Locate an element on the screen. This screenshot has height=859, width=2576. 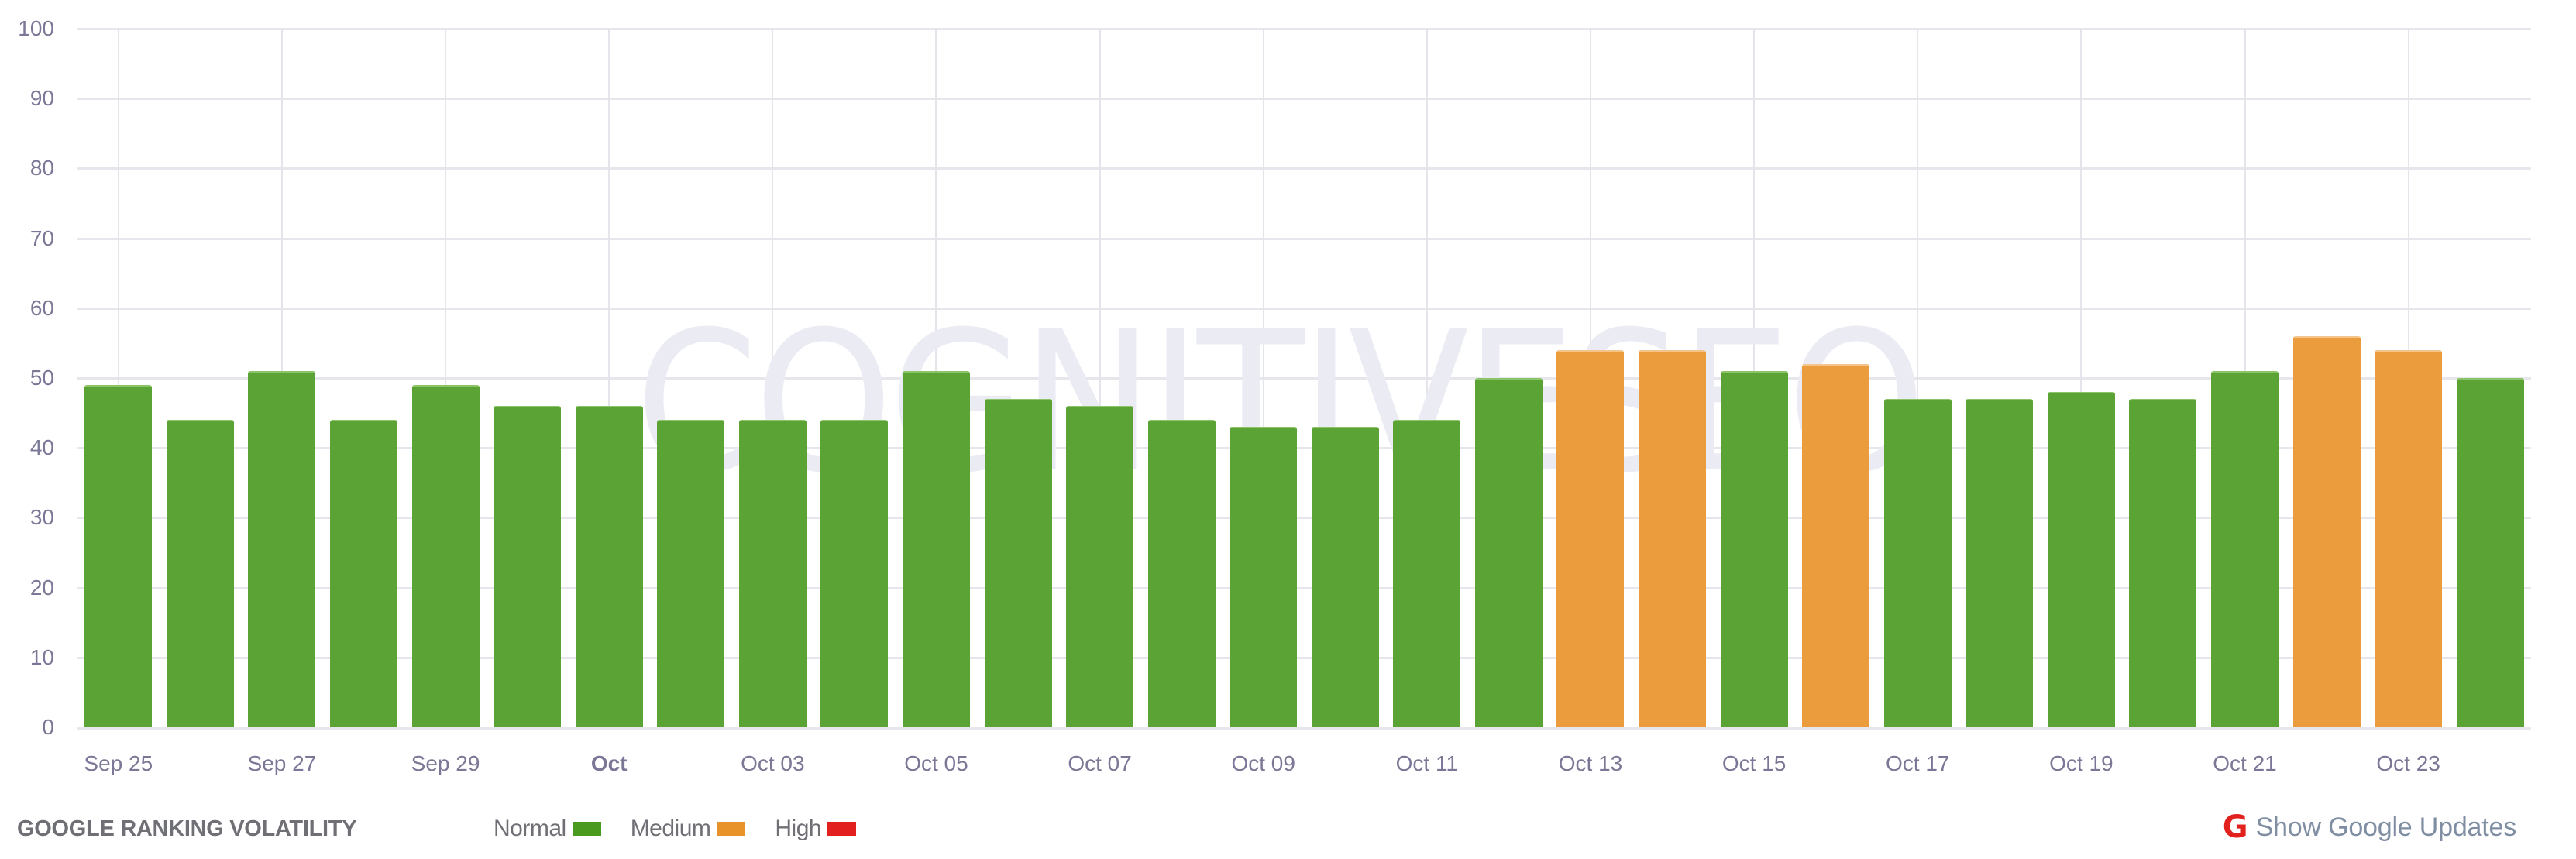
show-google-updates-label: Show Google Updates is located at coordinates (2386, 828).